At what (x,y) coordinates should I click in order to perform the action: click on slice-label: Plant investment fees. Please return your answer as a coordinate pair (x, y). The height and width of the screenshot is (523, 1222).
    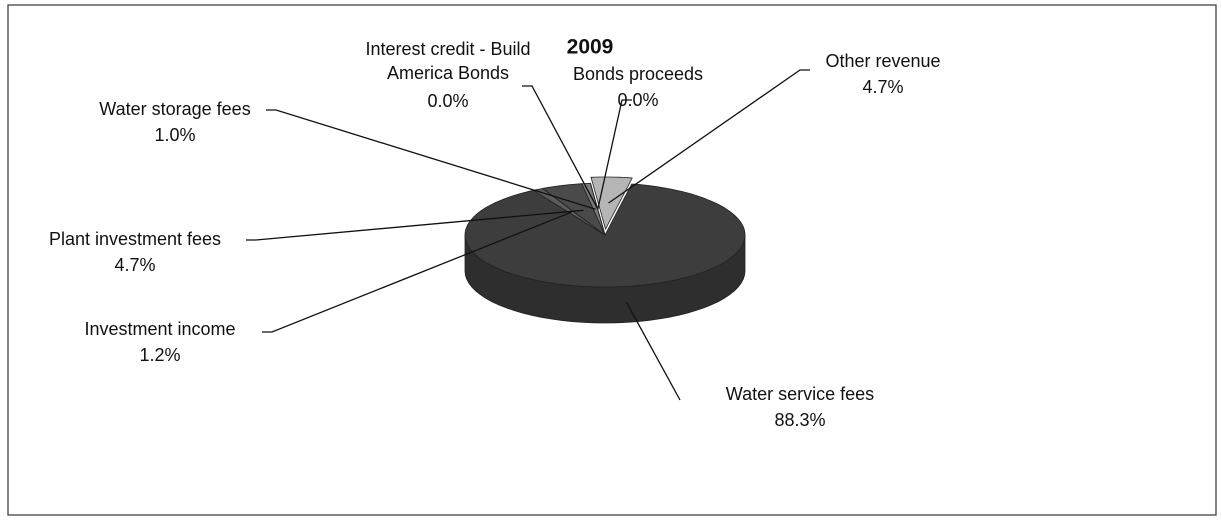
    Looking at the image, I should click on (135, 239).